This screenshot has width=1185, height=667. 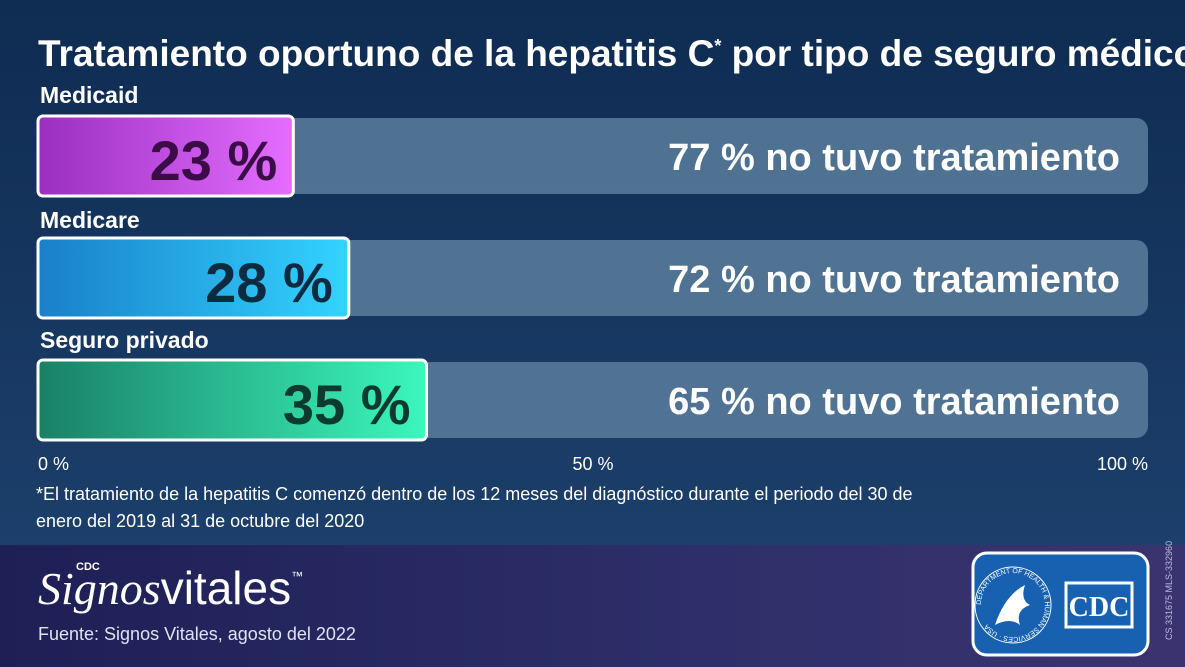 I want to click on value-label: 23 %, so click(x=214, y=160).